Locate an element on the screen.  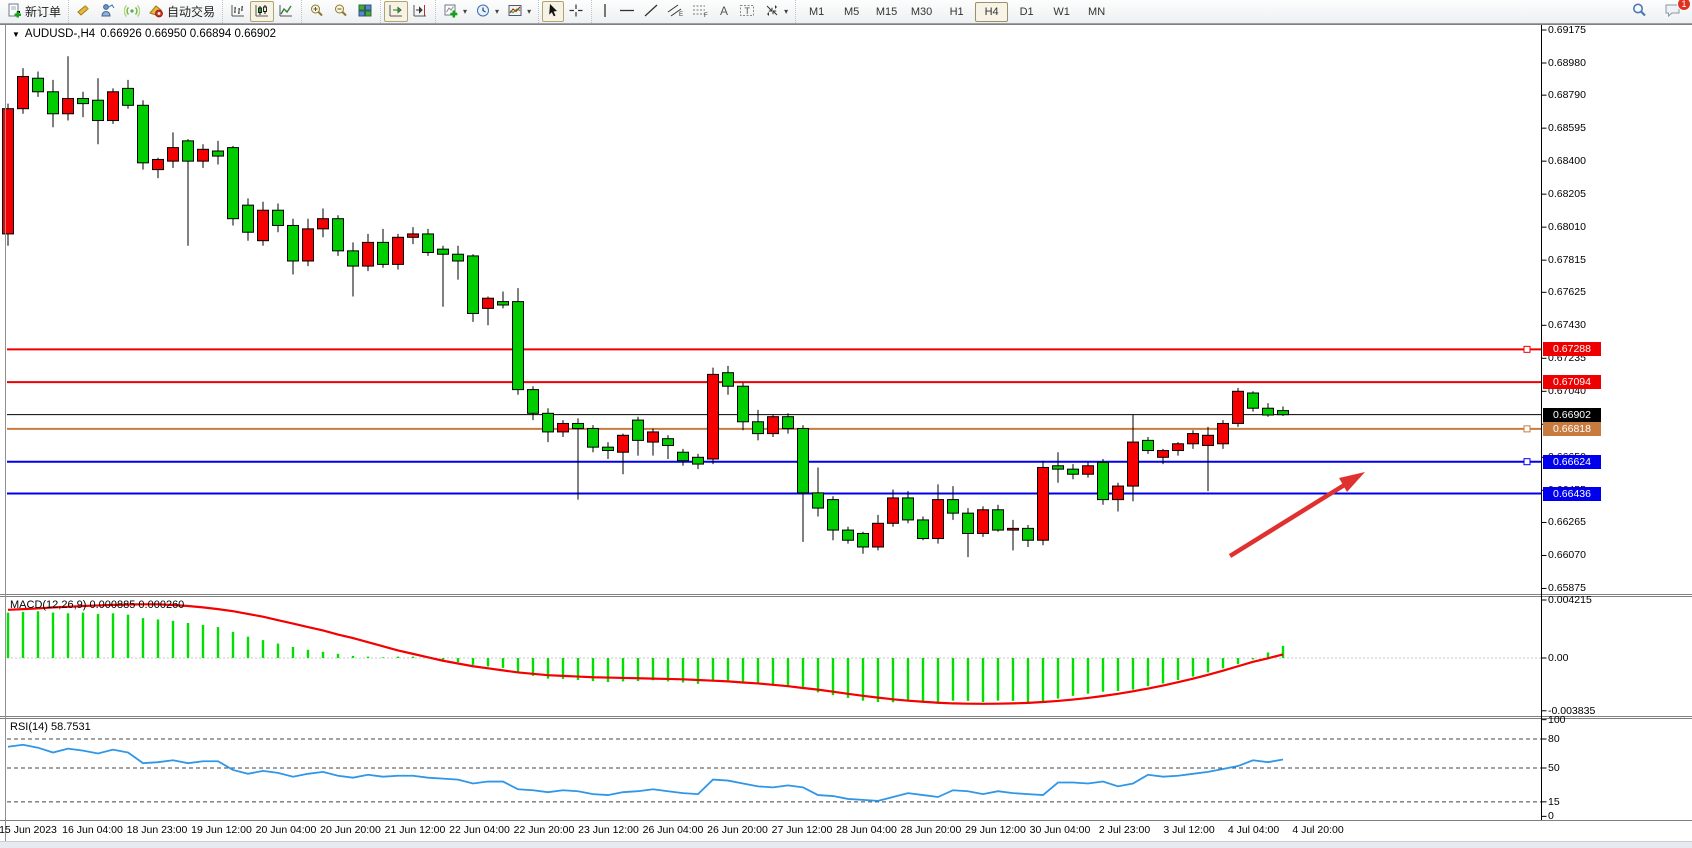
templates-dropdown-arrow: ▾ is located at coordinates (529, 11).